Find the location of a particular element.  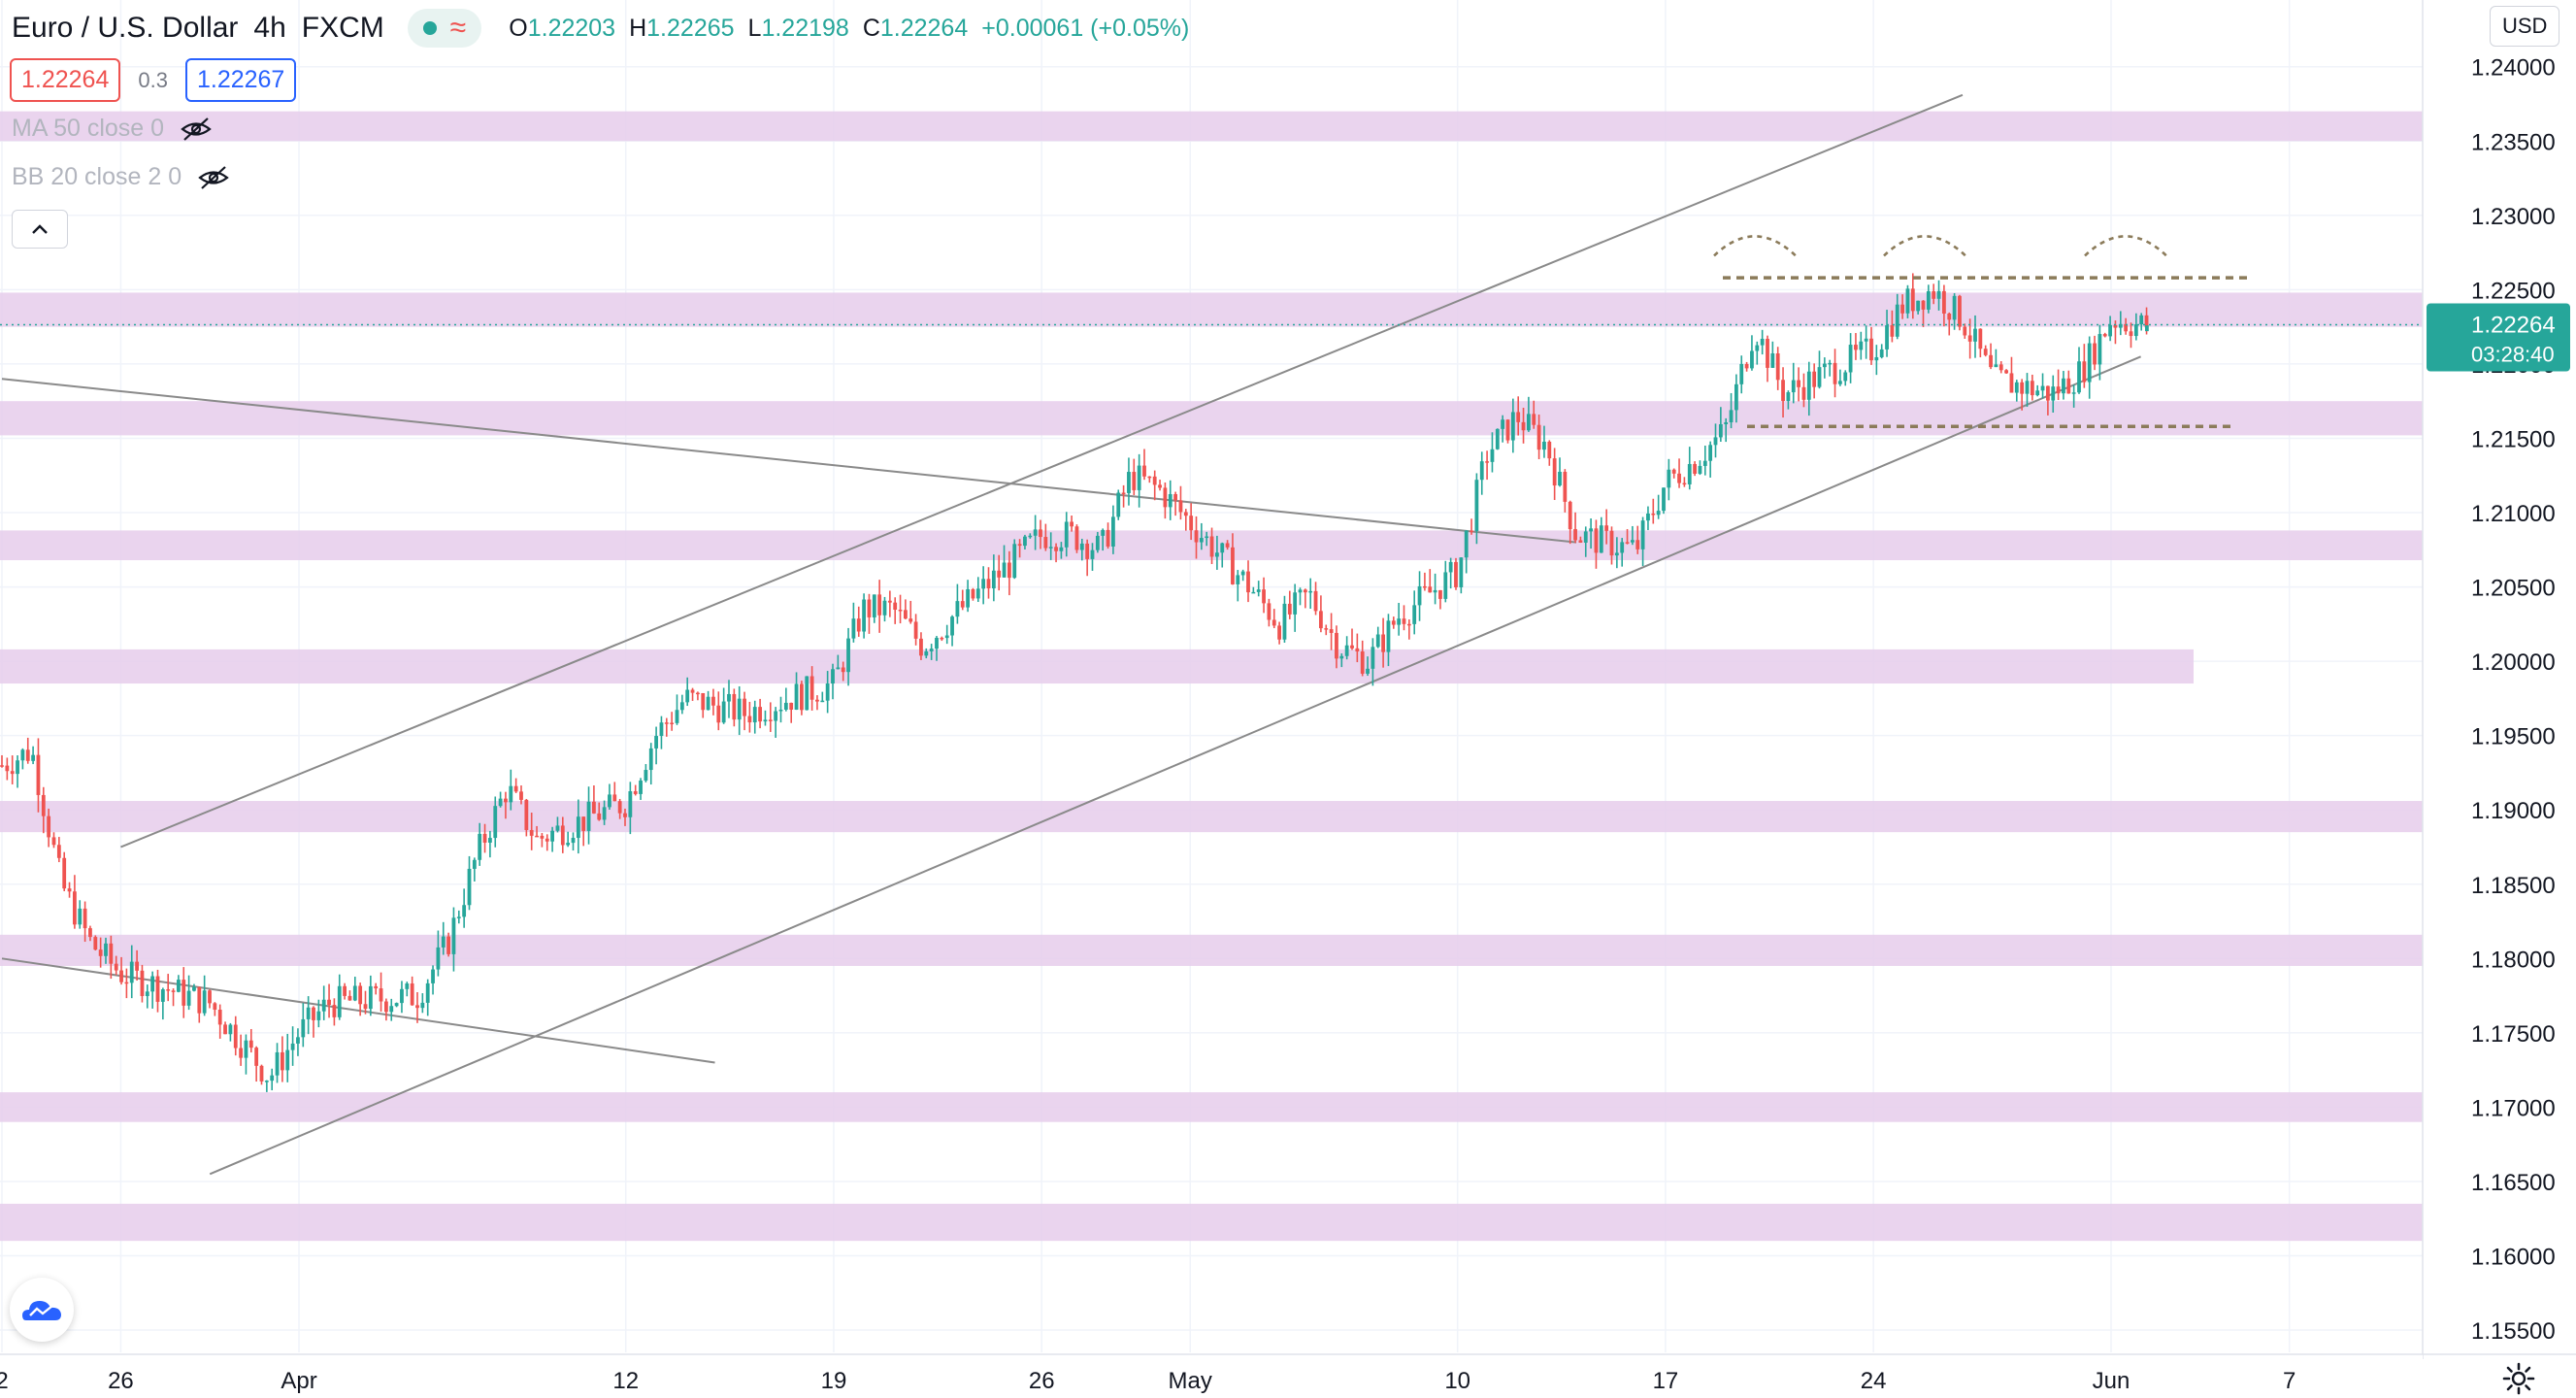

price-tick-label: 1.18000 is located at coordinates (2513, 960).